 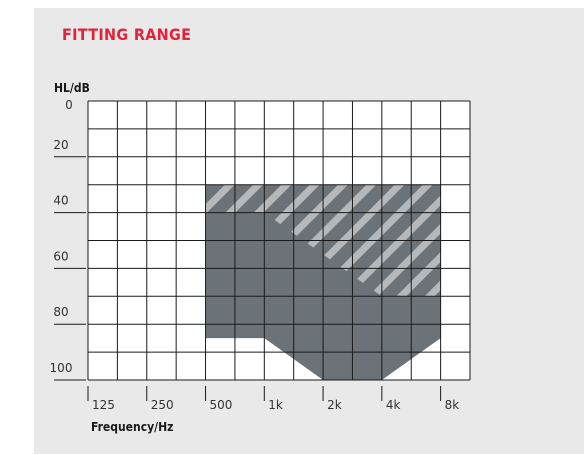 I want to click on x-tick-label: 250, so click(x=162, y=405).